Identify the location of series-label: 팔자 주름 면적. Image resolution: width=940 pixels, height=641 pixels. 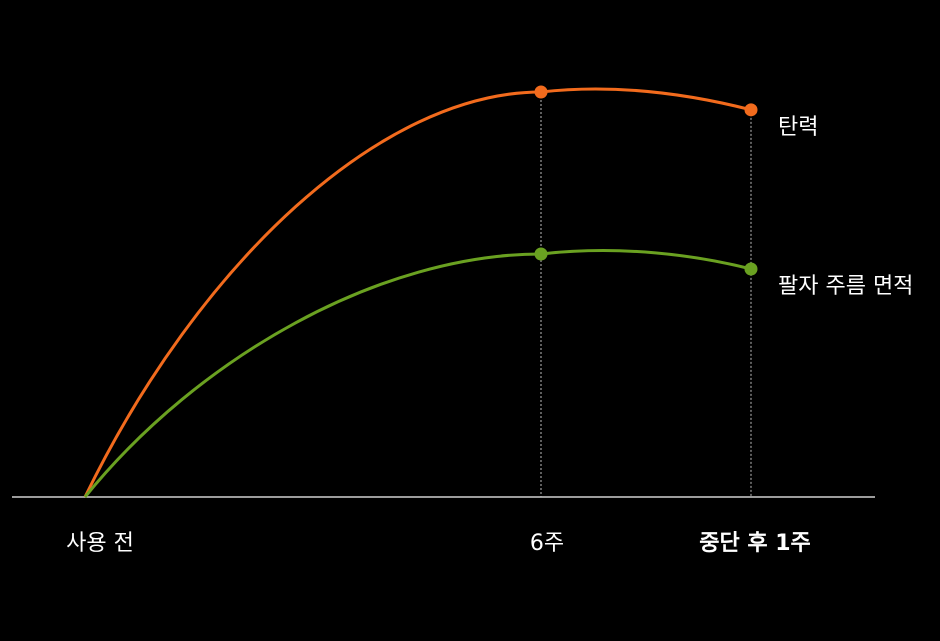
(845, 286).